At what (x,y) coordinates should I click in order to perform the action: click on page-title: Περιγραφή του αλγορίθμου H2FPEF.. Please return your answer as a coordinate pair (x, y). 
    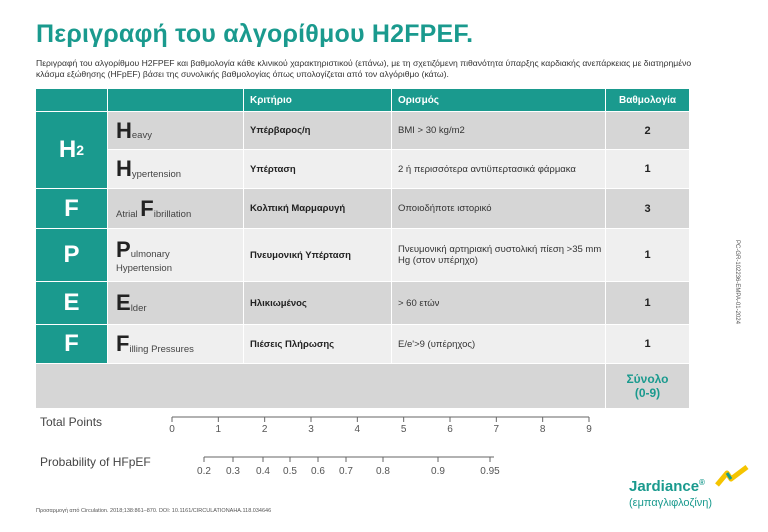
    Looking at the image, I should click on (255, 34).